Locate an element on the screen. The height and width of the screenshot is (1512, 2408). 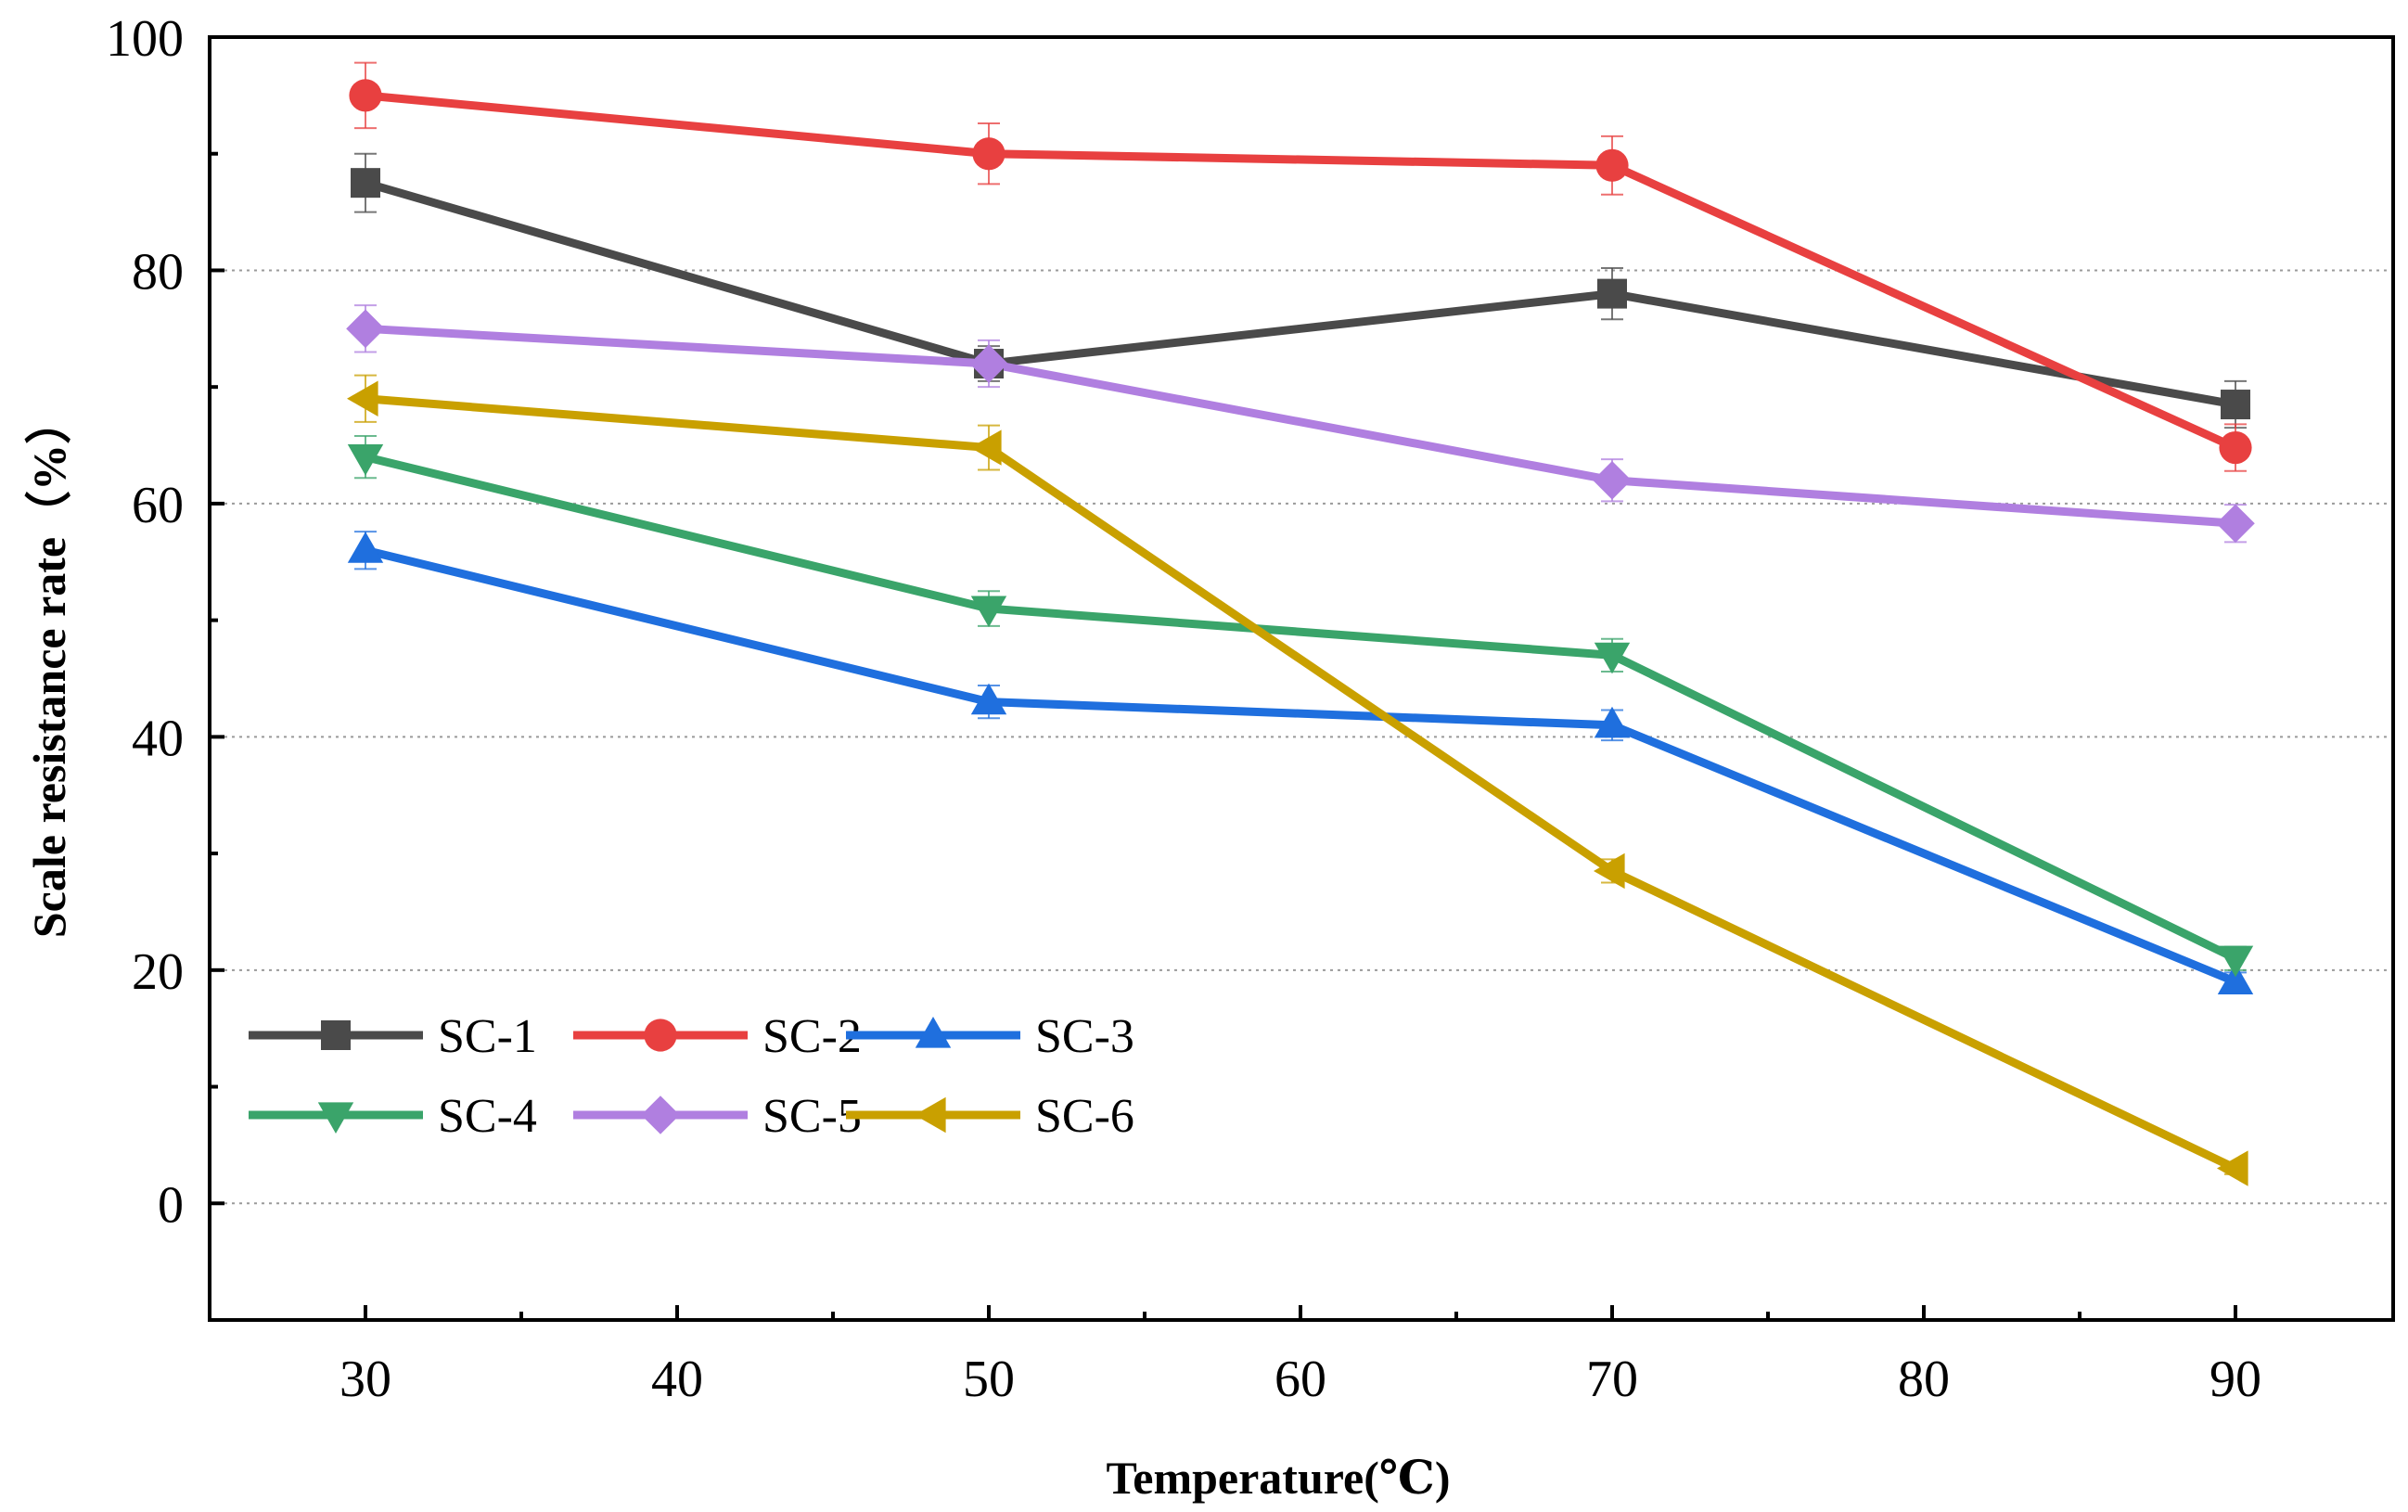
x-tick-label: 70 is located at coordinates (1612, 1380).